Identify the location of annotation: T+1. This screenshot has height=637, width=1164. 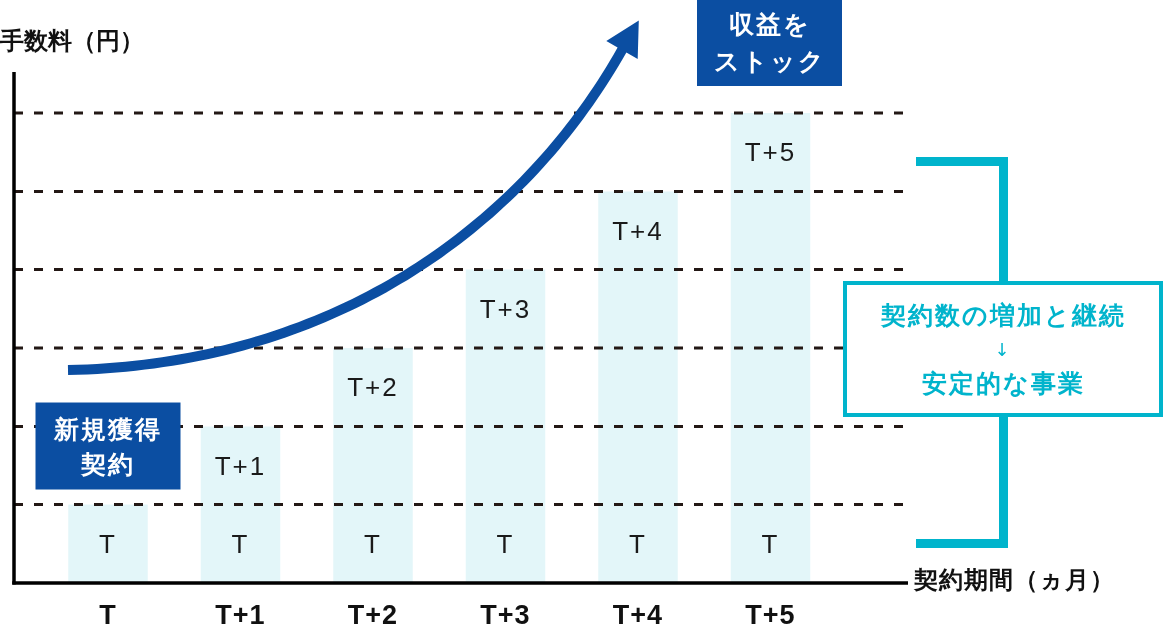
(240, 465).